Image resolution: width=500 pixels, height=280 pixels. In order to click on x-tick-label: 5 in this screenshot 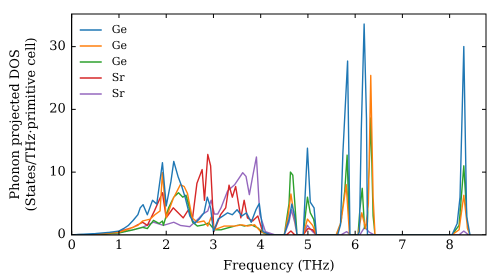, I will do `click(308, 245)`.